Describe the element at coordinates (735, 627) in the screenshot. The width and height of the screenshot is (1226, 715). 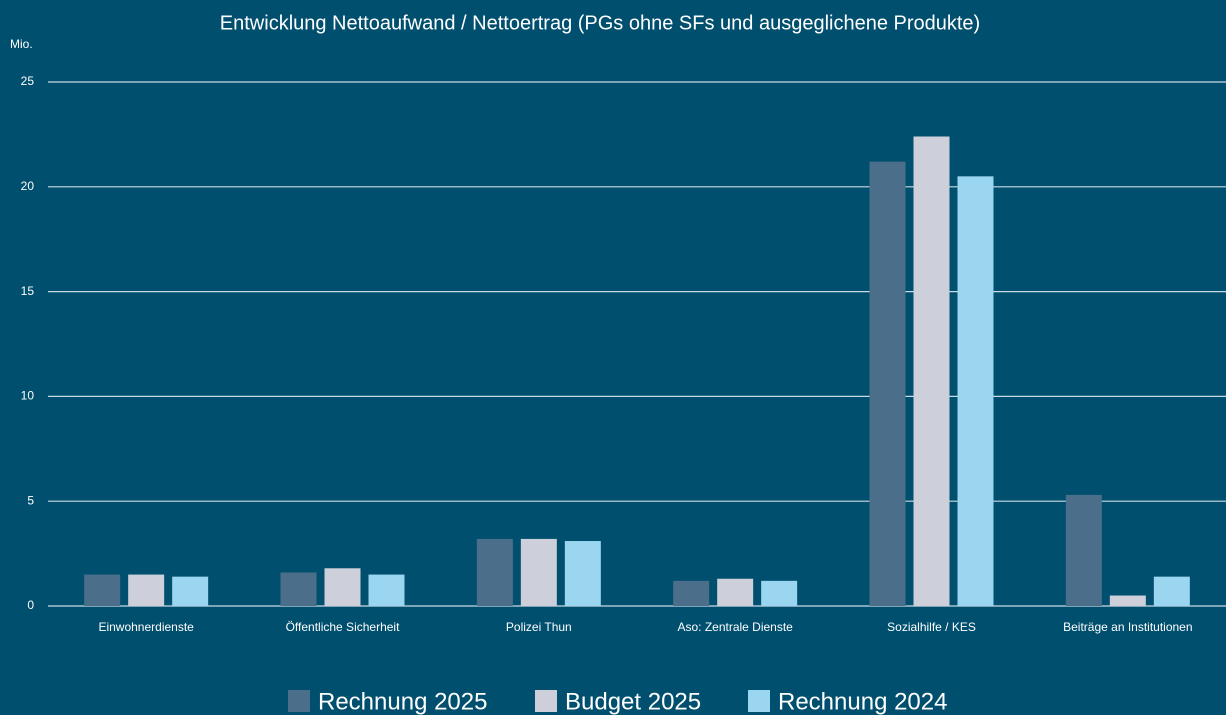
I see `x-tick-label: Aso: Zentrale Dienste` at that location.